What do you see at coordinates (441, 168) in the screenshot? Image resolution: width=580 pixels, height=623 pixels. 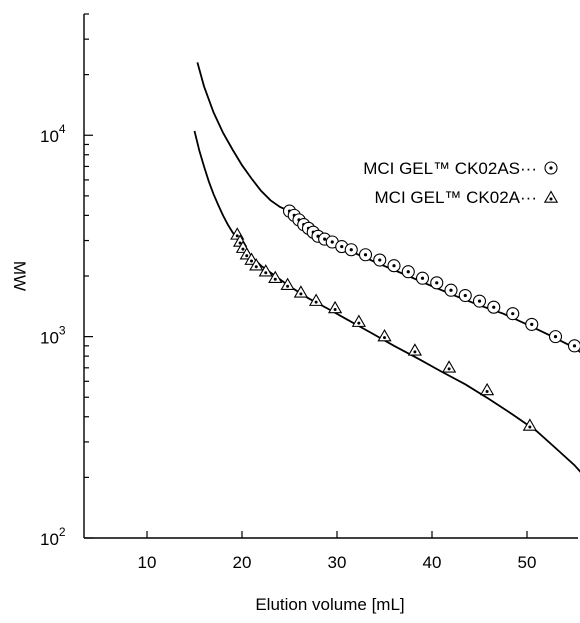 I see `legend-series-name-ck02as: MCI GEL™ CK02AS` at bounding box center [441, 168].